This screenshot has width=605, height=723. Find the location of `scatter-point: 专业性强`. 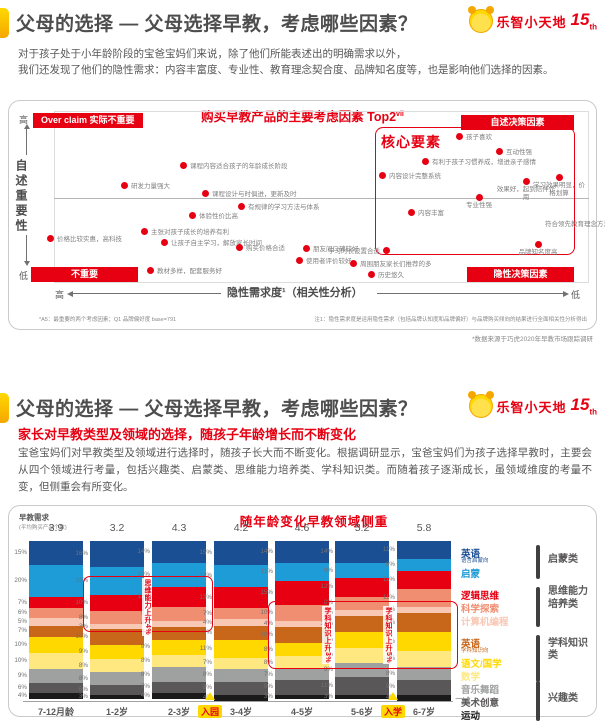

scatter-point: 专业性强 is located at coordinates (479, 202).